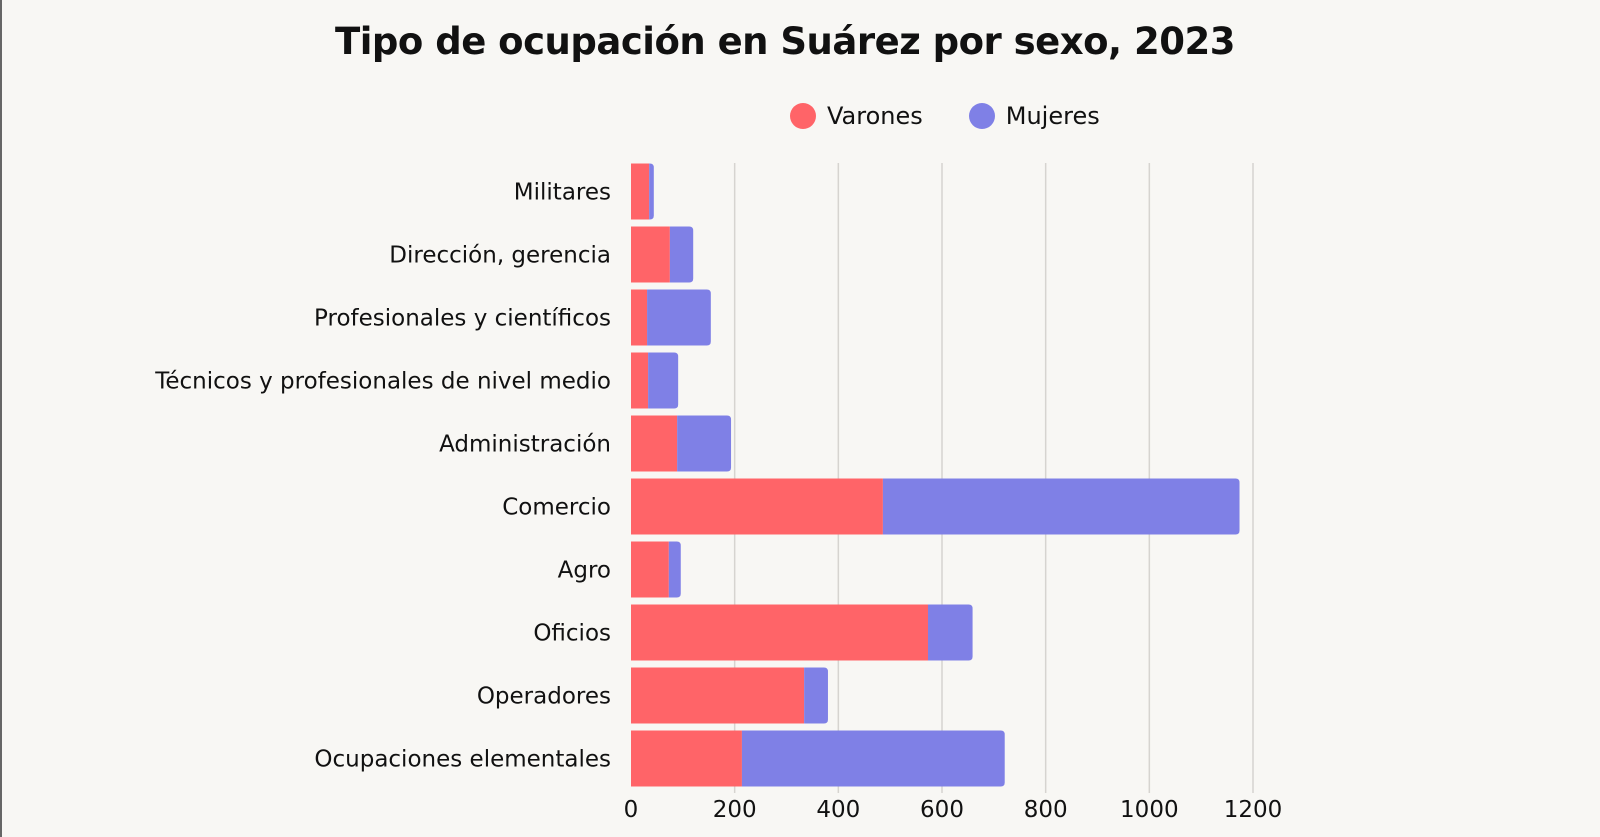 The height and width of the screenshot is (837, 1600). What do you see at coordinates (500, 256) in the screenshot?
I see `category-label: Dirección, gerencia` at bounding box center [500, 256].